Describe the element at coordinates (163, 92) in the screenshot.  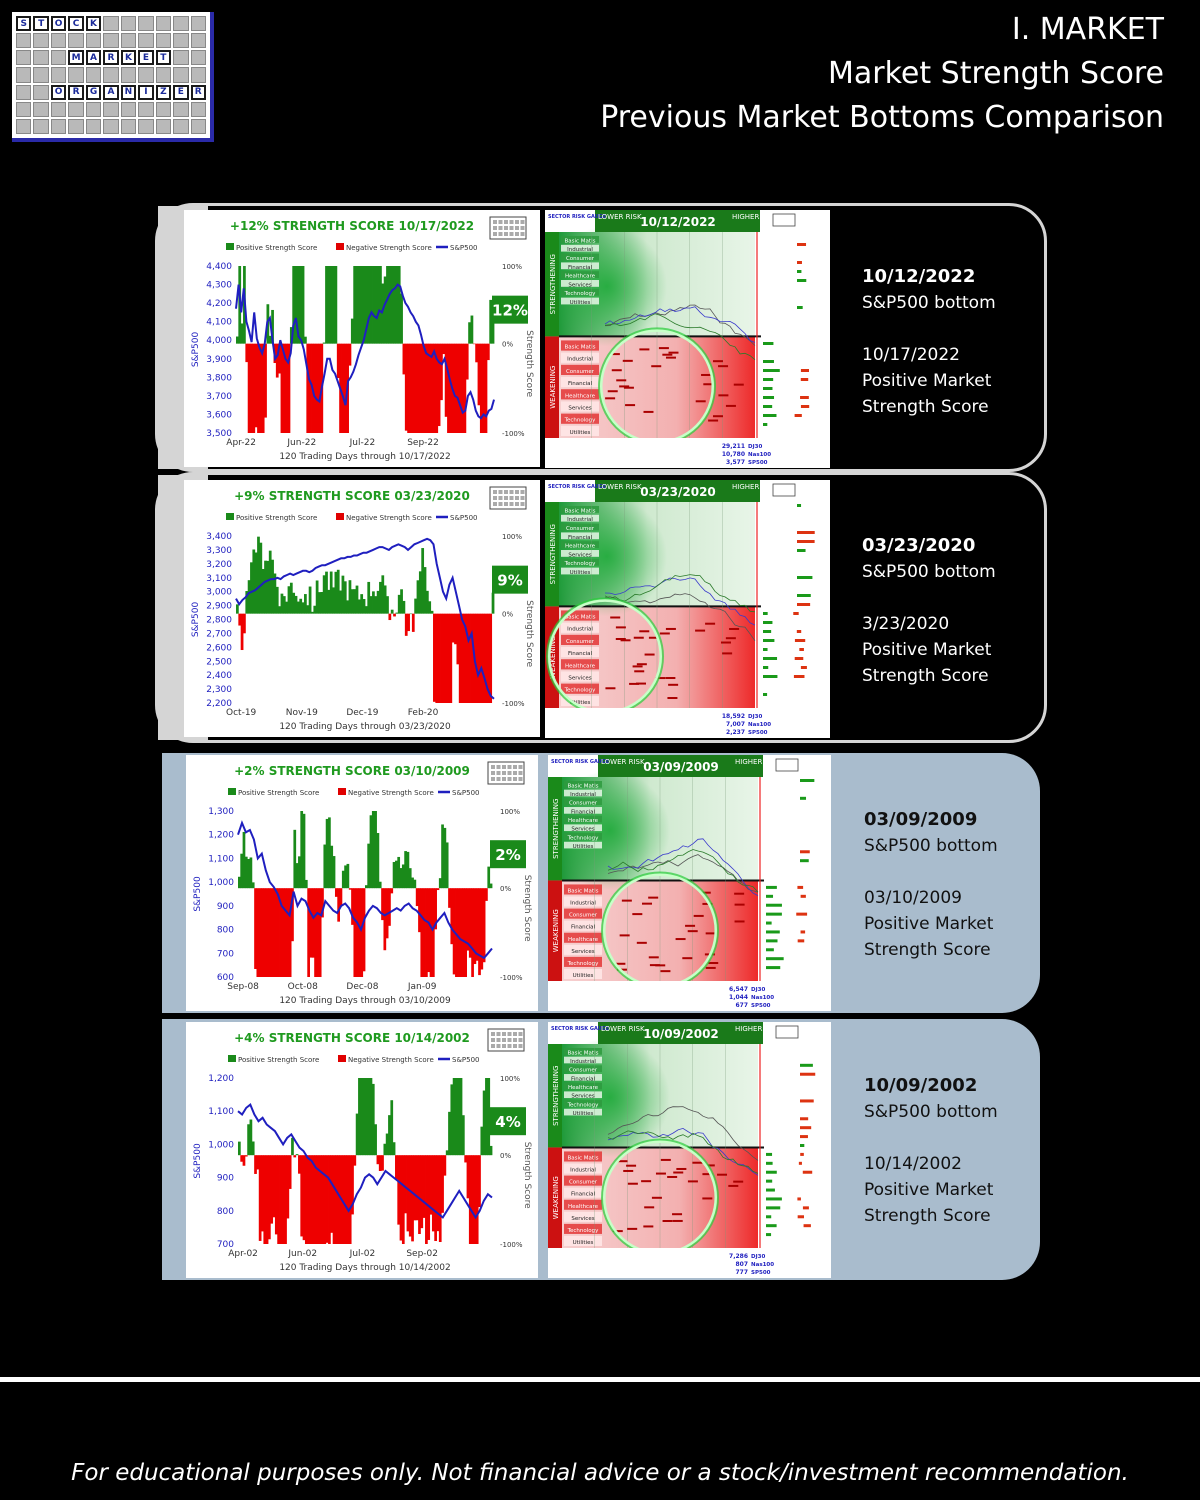
I see `logo-letter: Z` at that location.